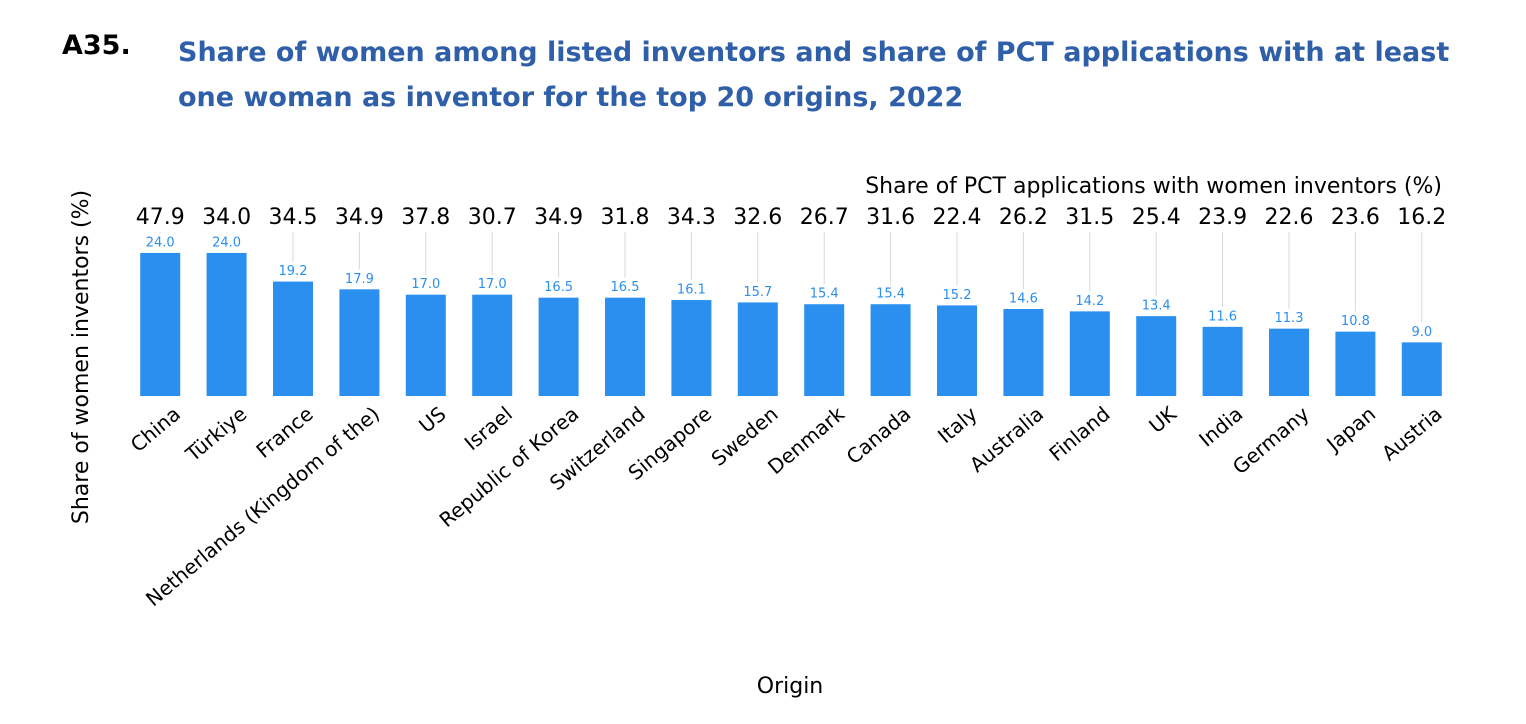 The width and height of the screenshot is (1526, 724). Describe the element at coordinates (1289, 318) in the screenshot. I see `bar-value-label: 11.3` at that location.